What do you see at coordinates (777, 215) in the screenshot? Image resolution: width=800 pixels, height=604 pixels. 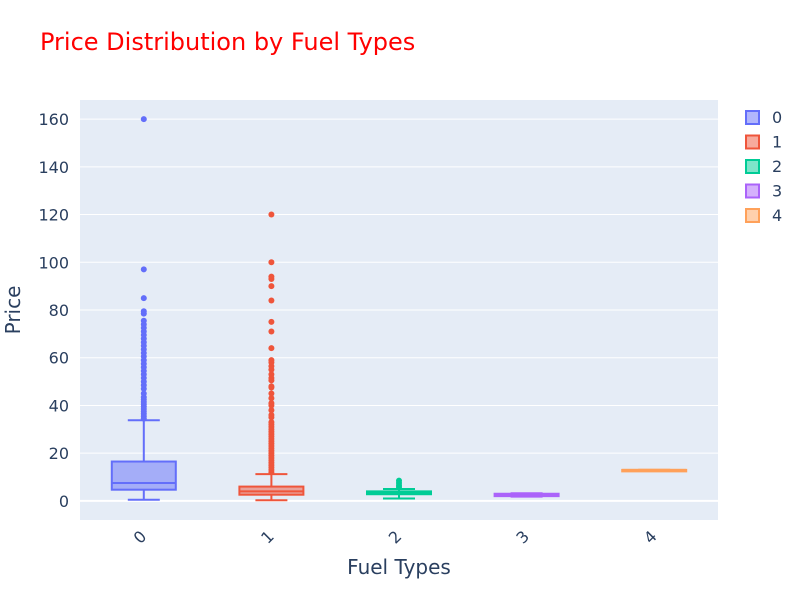 I see `legend-label: 4` at bounding box center [777, 215].